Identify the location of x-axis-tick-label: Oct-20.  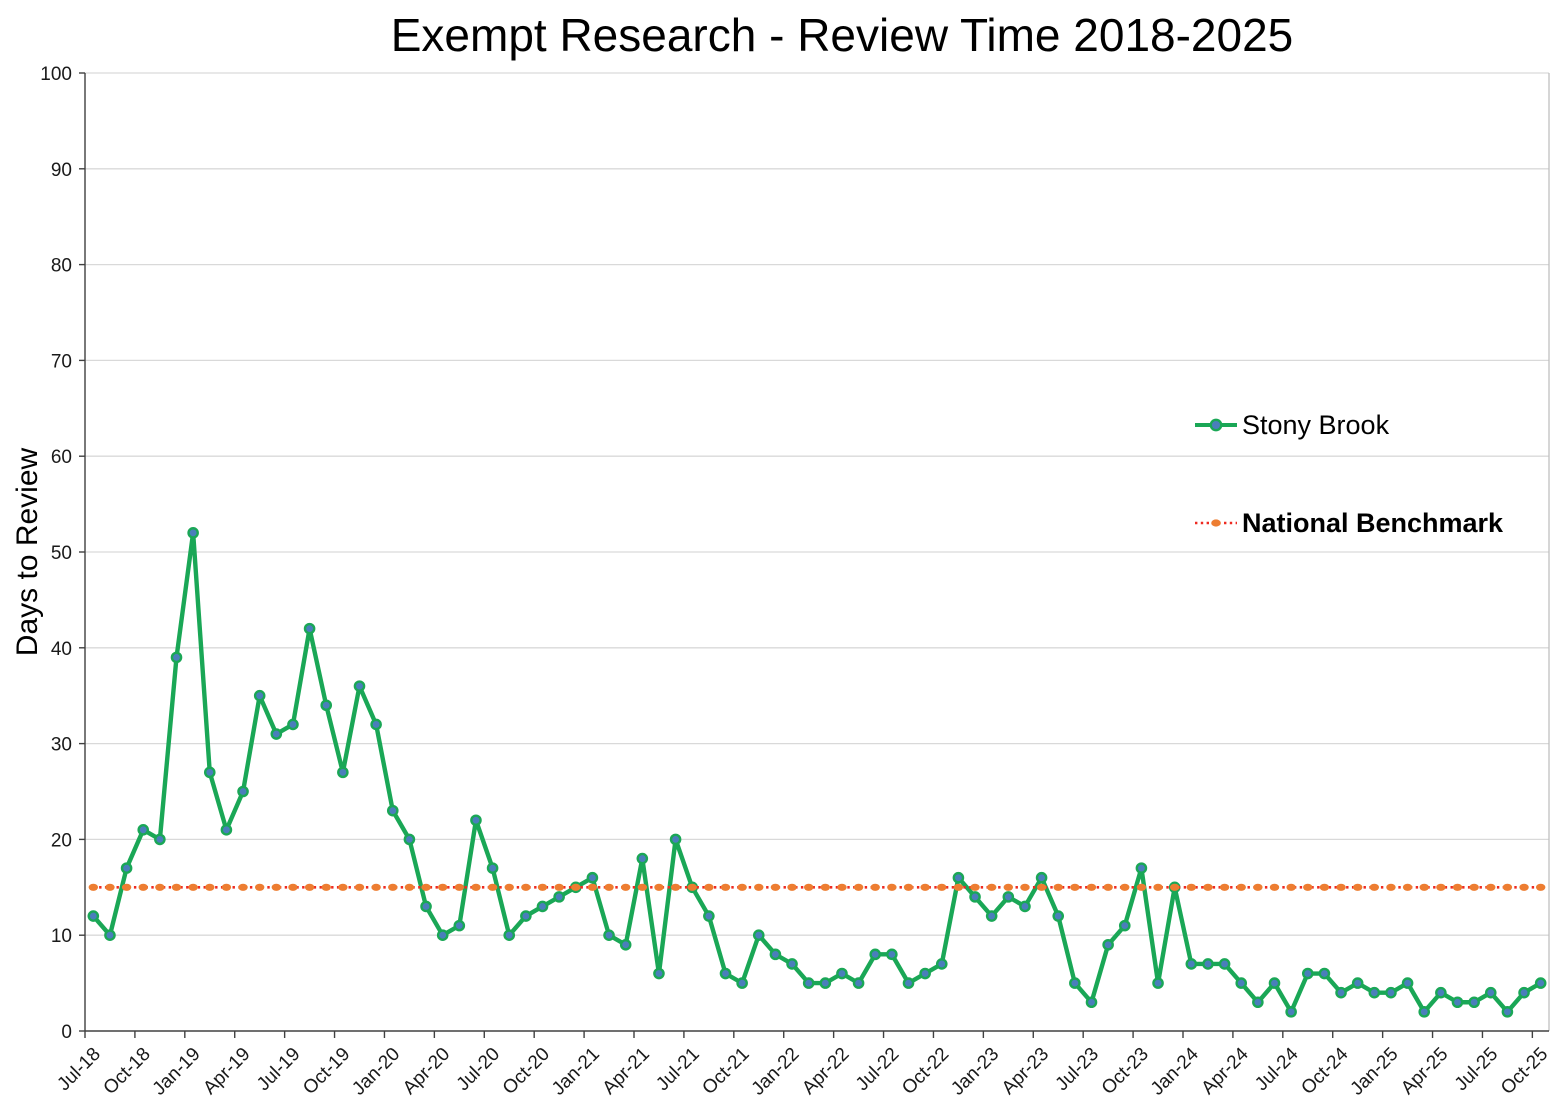
(526, 1071).